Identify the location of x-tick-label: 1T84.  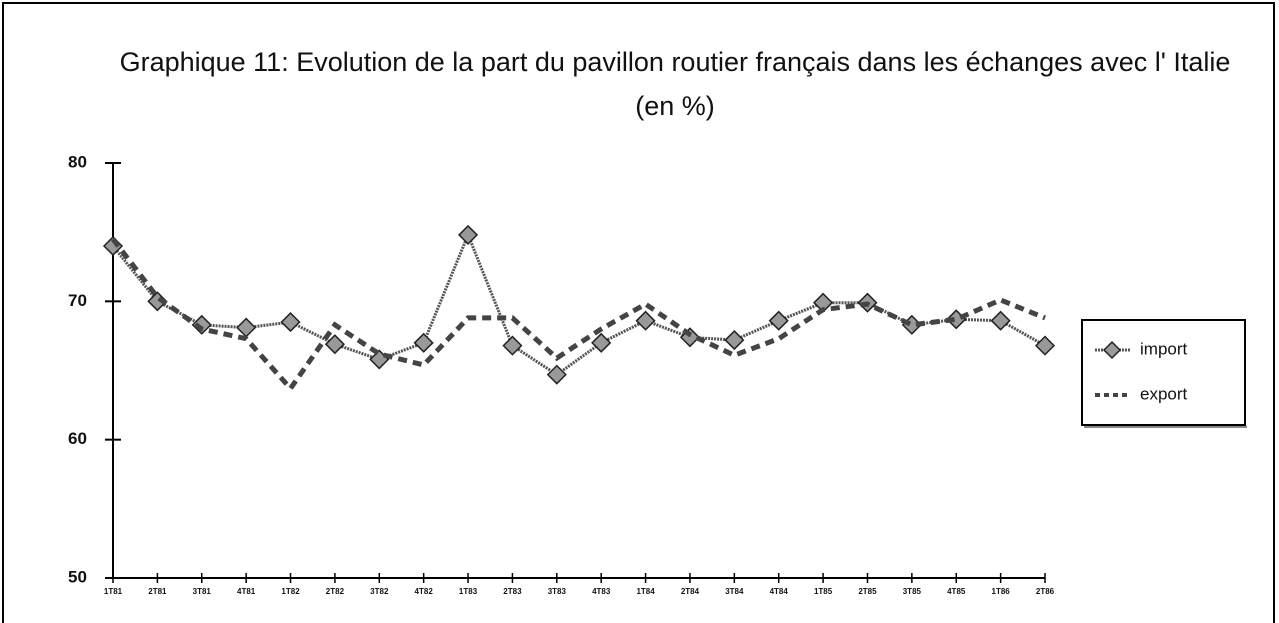
(645, 591).